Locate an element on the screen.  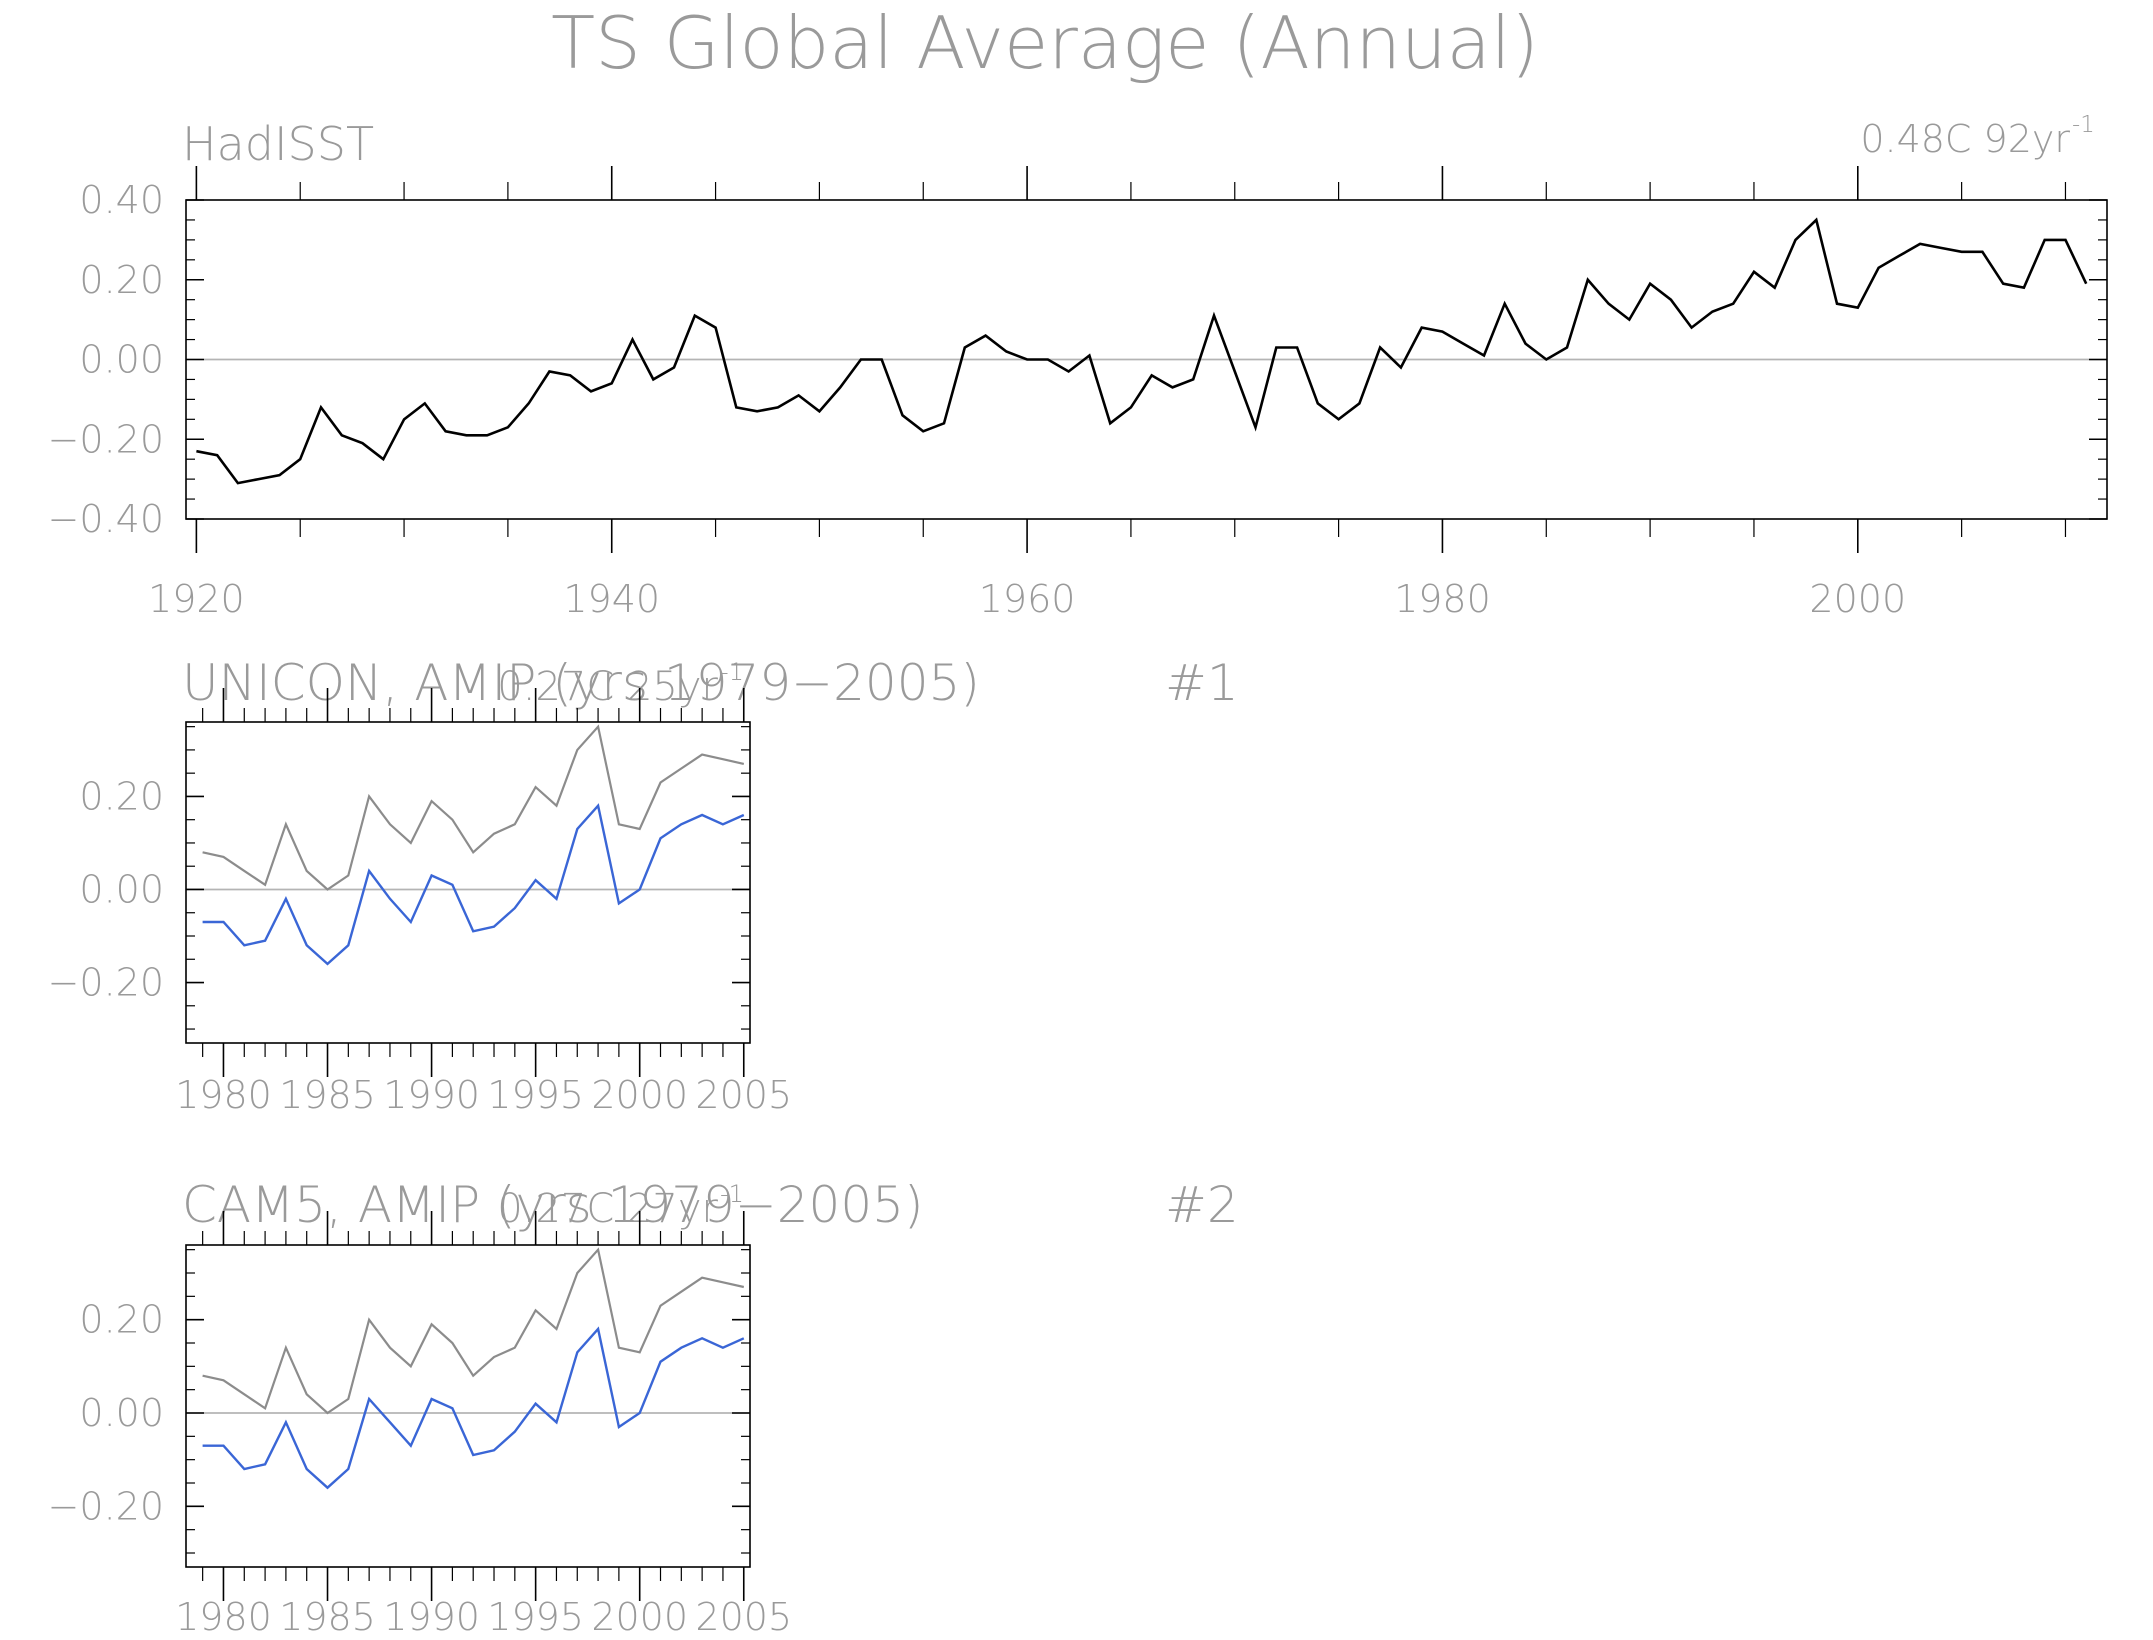
y-tick-label: −0.40 is located at coordinates (106, 519).